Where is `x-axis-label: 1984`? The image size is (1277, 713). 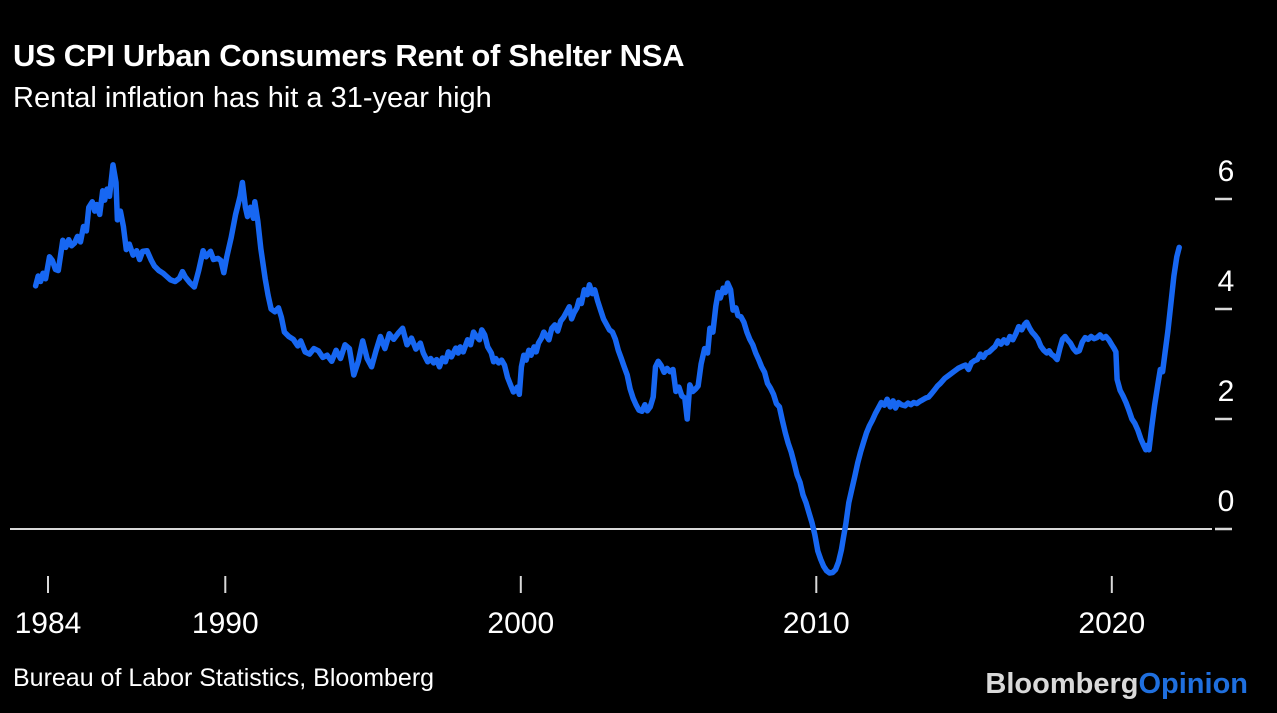
x-axis-label: 1984 is located at coordinates (48, 623).